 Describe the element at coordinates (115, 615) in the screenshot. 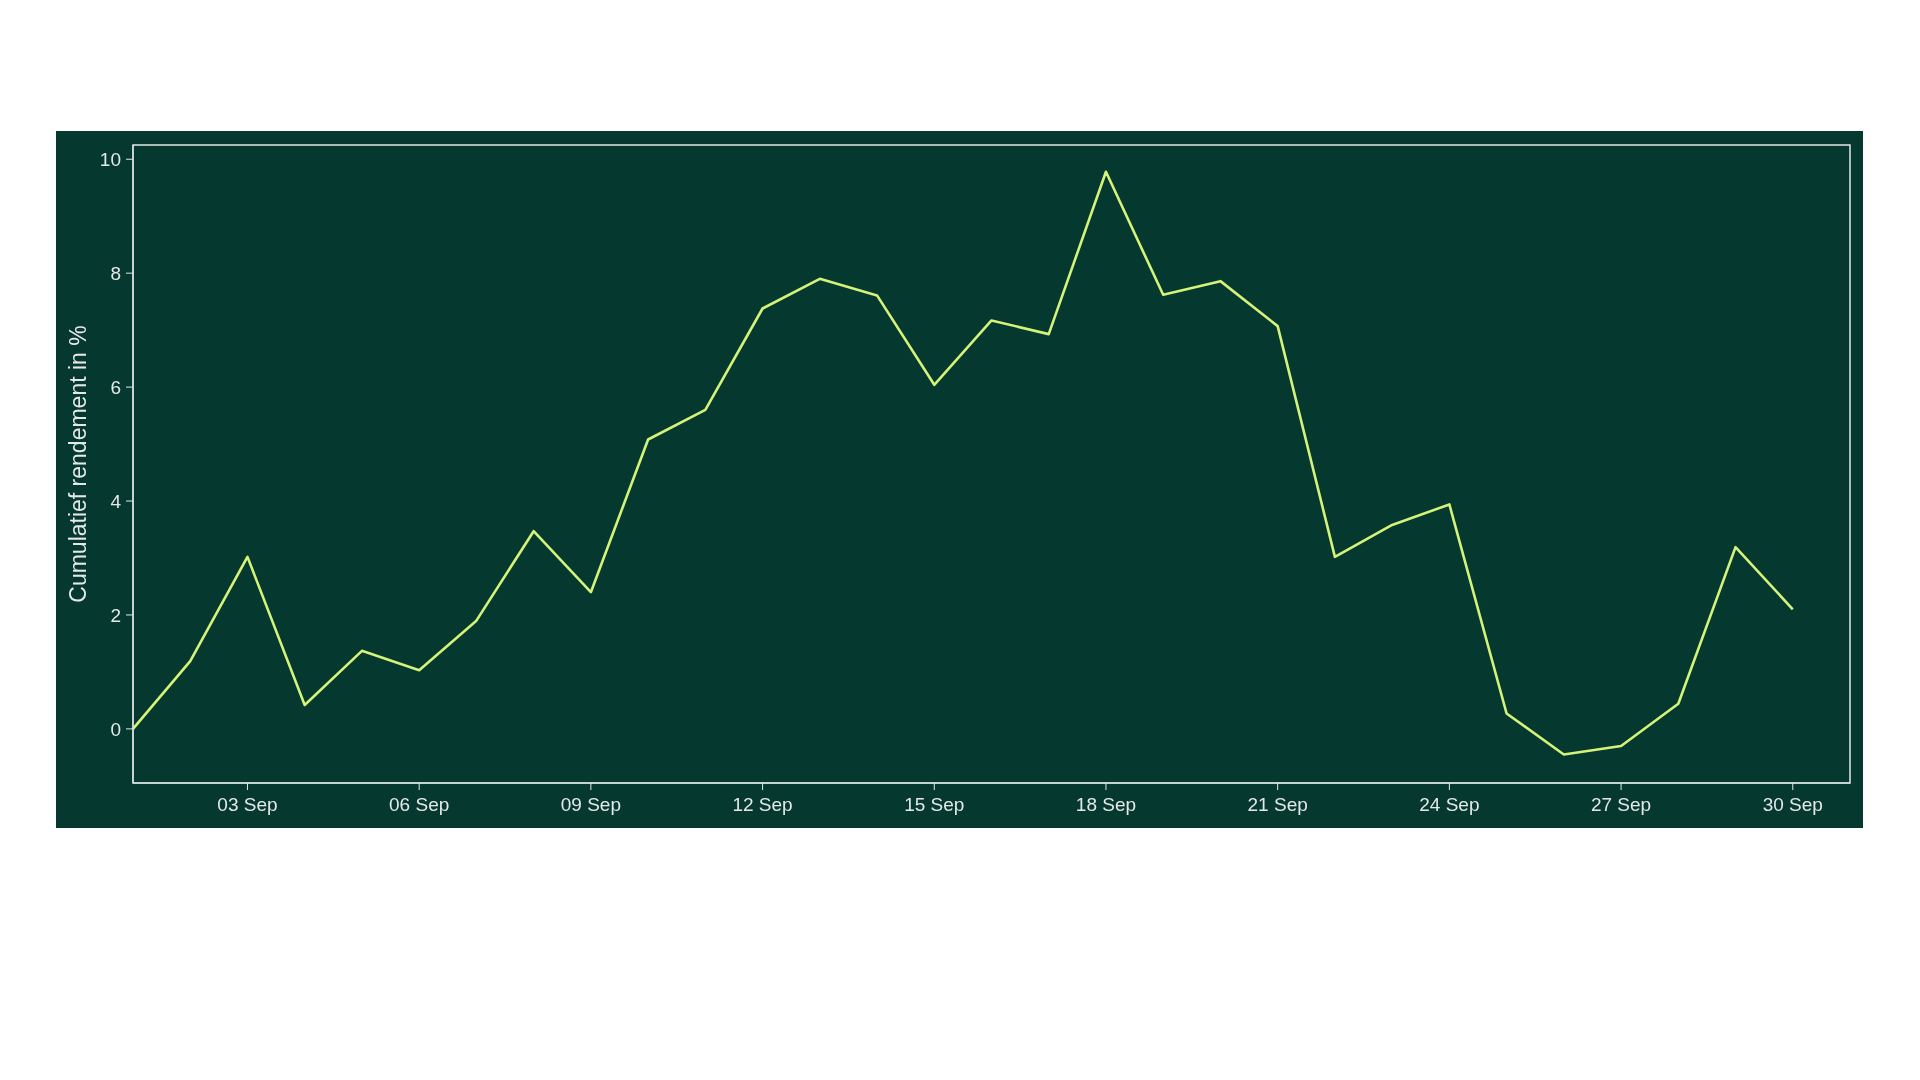

I see `y-tick-label: 2` at that location.